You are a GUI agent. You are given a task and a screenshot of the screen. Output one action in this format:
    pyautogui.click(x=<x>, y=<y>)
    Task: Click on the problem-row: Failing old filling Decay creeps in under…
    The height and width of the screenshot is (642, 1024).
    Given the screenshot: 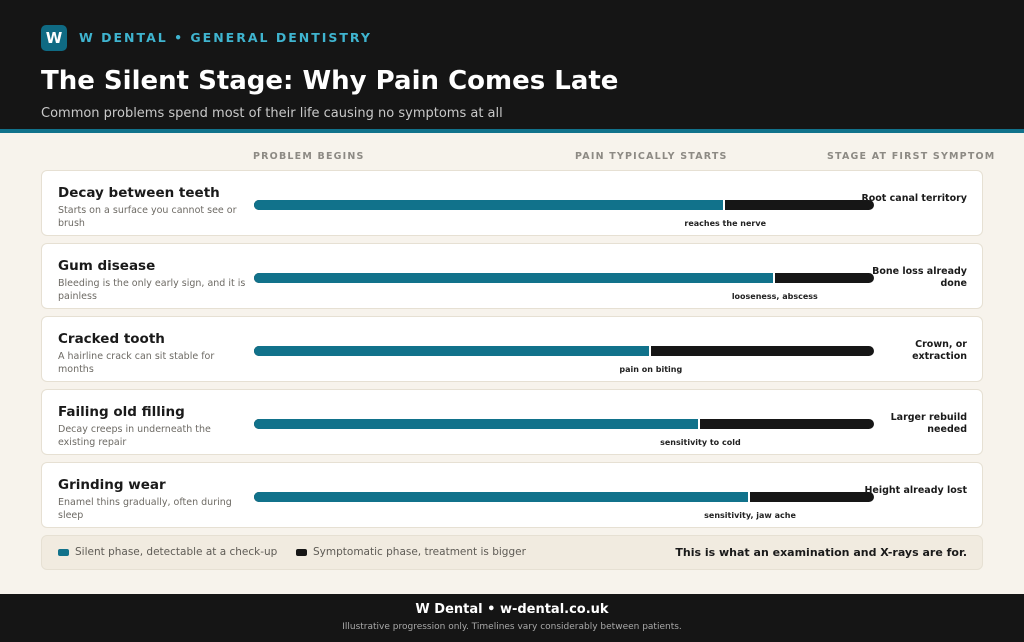 What is the action you would take?
    pyautogui.click(x=512, y=422)
    